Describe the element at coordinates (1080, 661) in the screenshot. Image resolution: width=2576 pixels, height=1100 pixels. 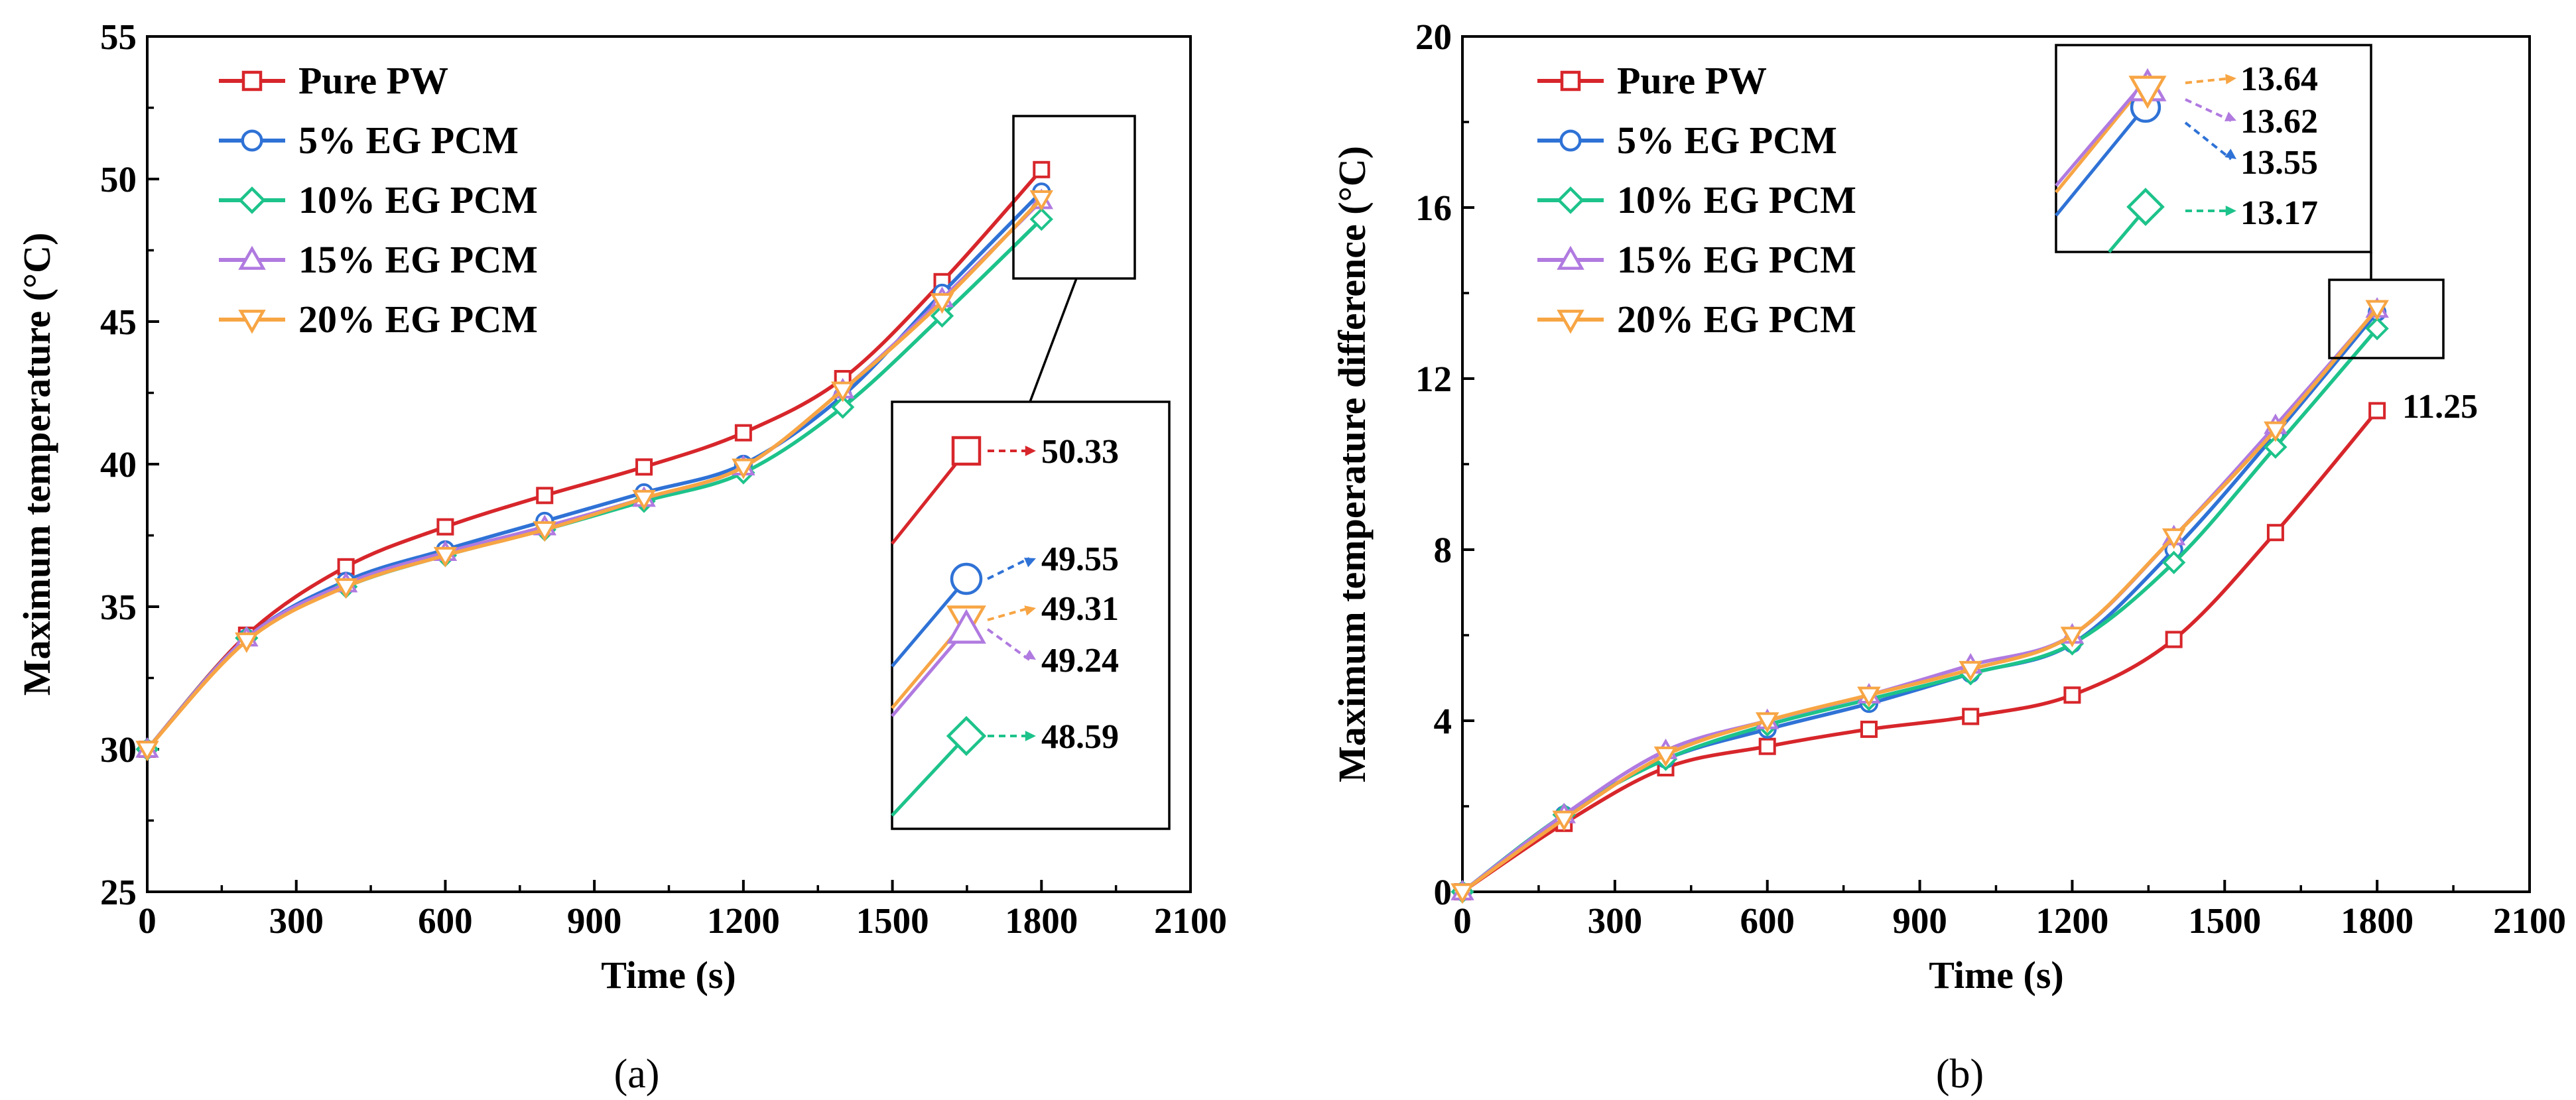
I see `inset-value-label: 49.24` at that location.